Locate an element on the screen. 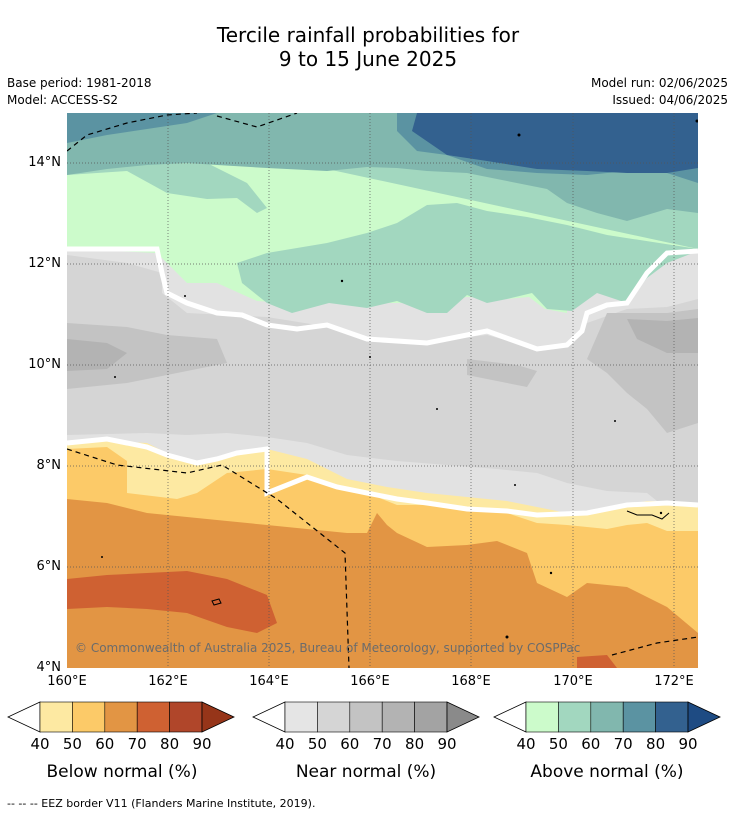 The height and width of the screenshot is (816, 736). lon-label-170e: 170°E is located at coordinates (573, 681).